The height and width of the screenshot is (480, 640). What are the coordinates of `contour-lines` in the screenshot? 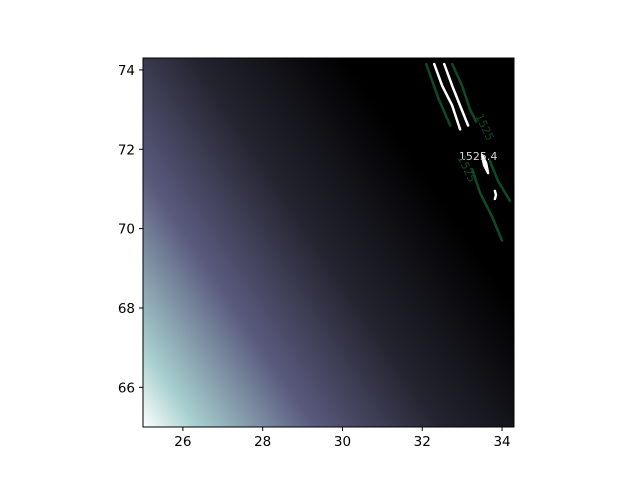 It's located at (468, 152).